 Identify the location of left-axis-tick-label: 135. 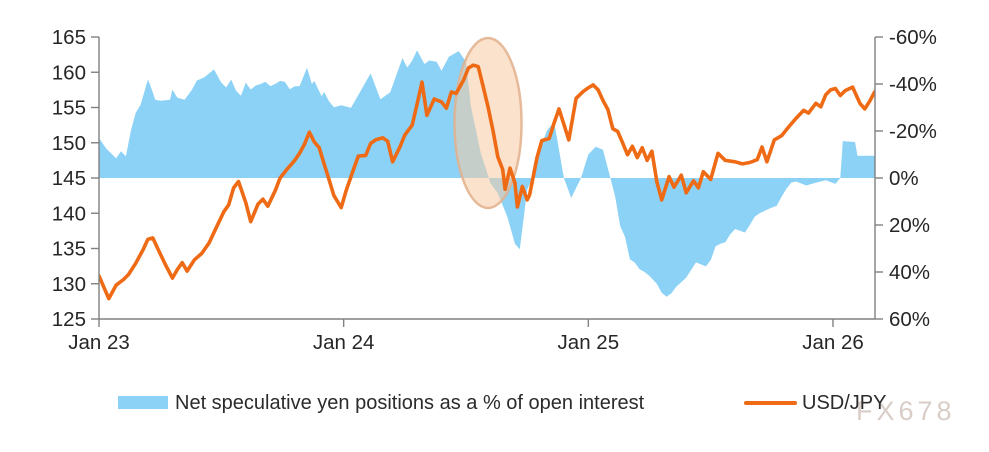
(69, 249).